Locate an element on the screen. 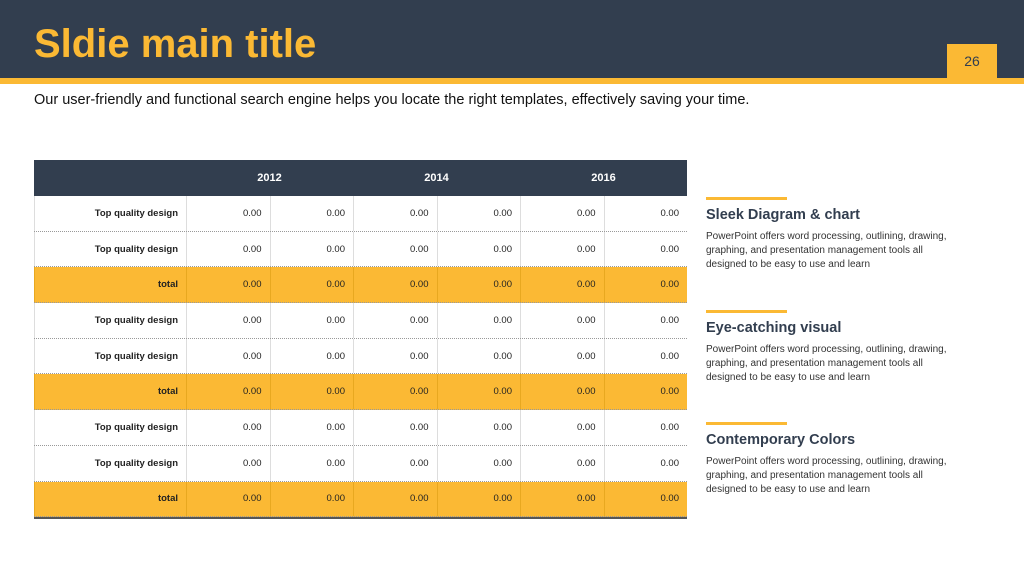 The image size is (1024, 576). header-accent is located at coordinates (512, 81).